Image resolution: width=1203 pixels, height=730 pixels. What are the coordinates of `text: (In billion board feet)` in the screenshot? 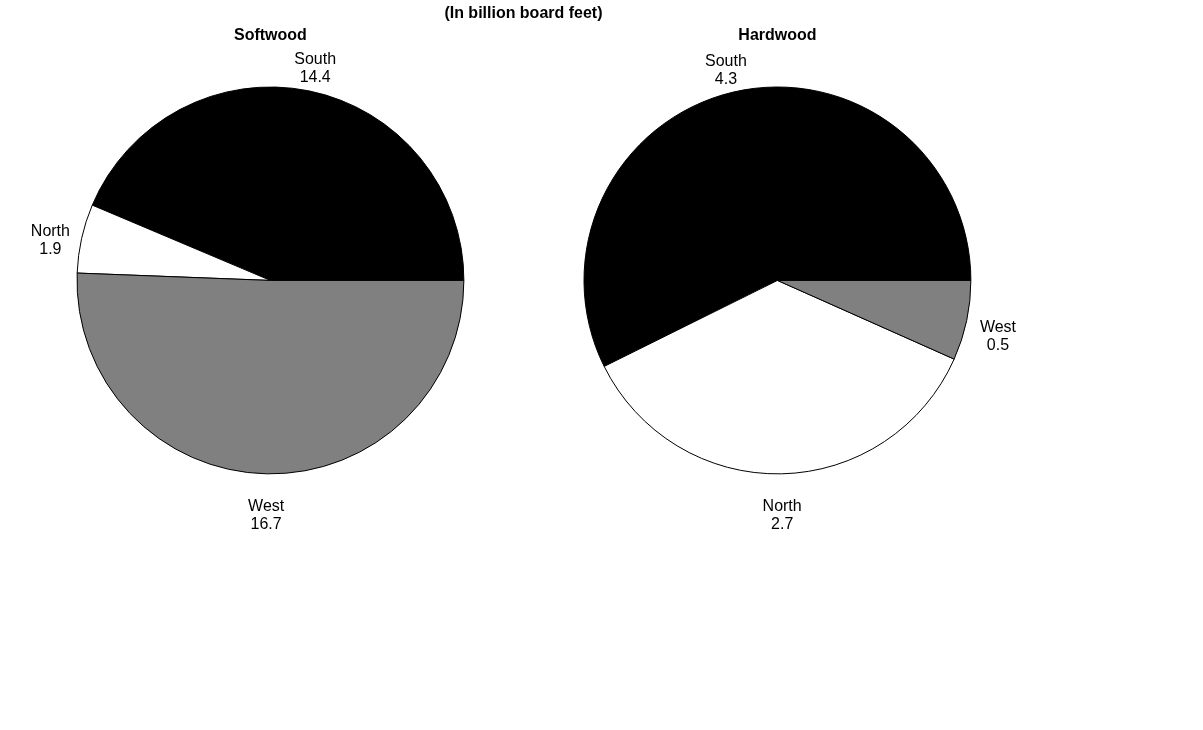 It's located at (523, 12).